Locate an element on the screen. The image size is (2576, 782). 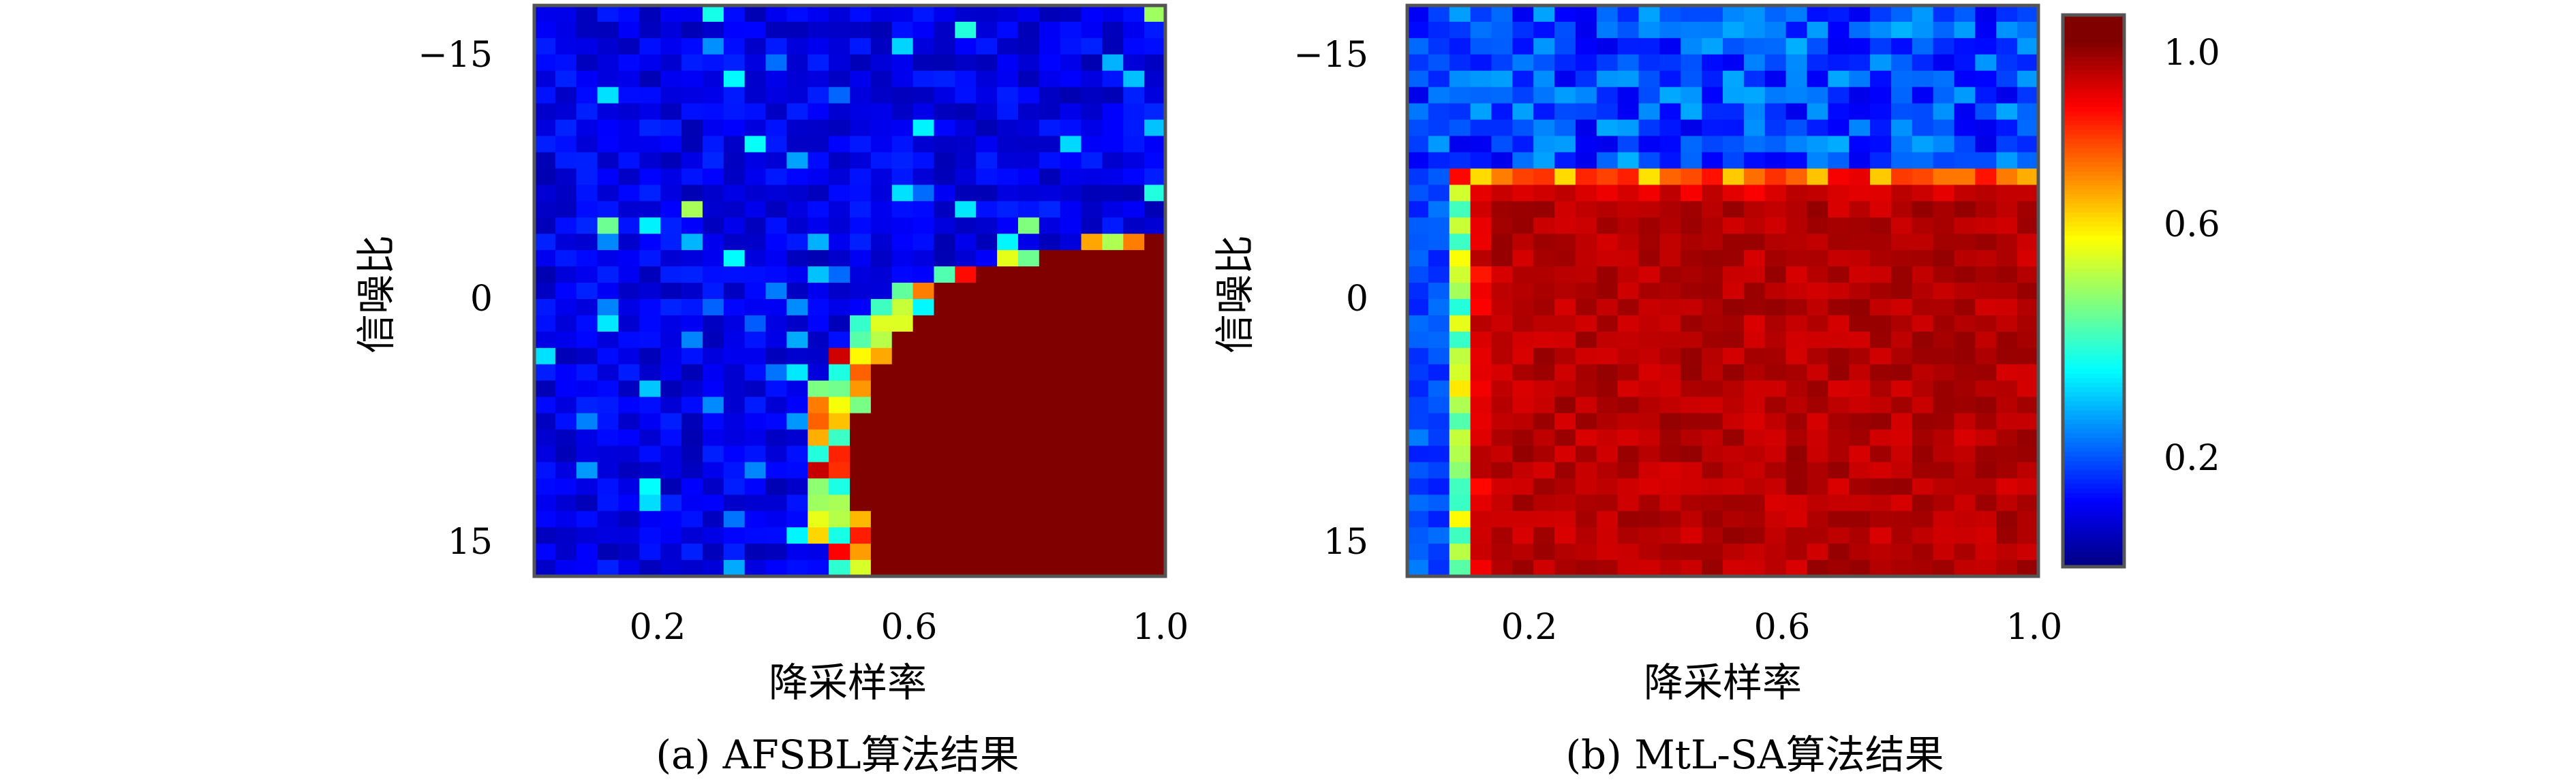
colorbar-gradient is located at coordinates (2093, 291).